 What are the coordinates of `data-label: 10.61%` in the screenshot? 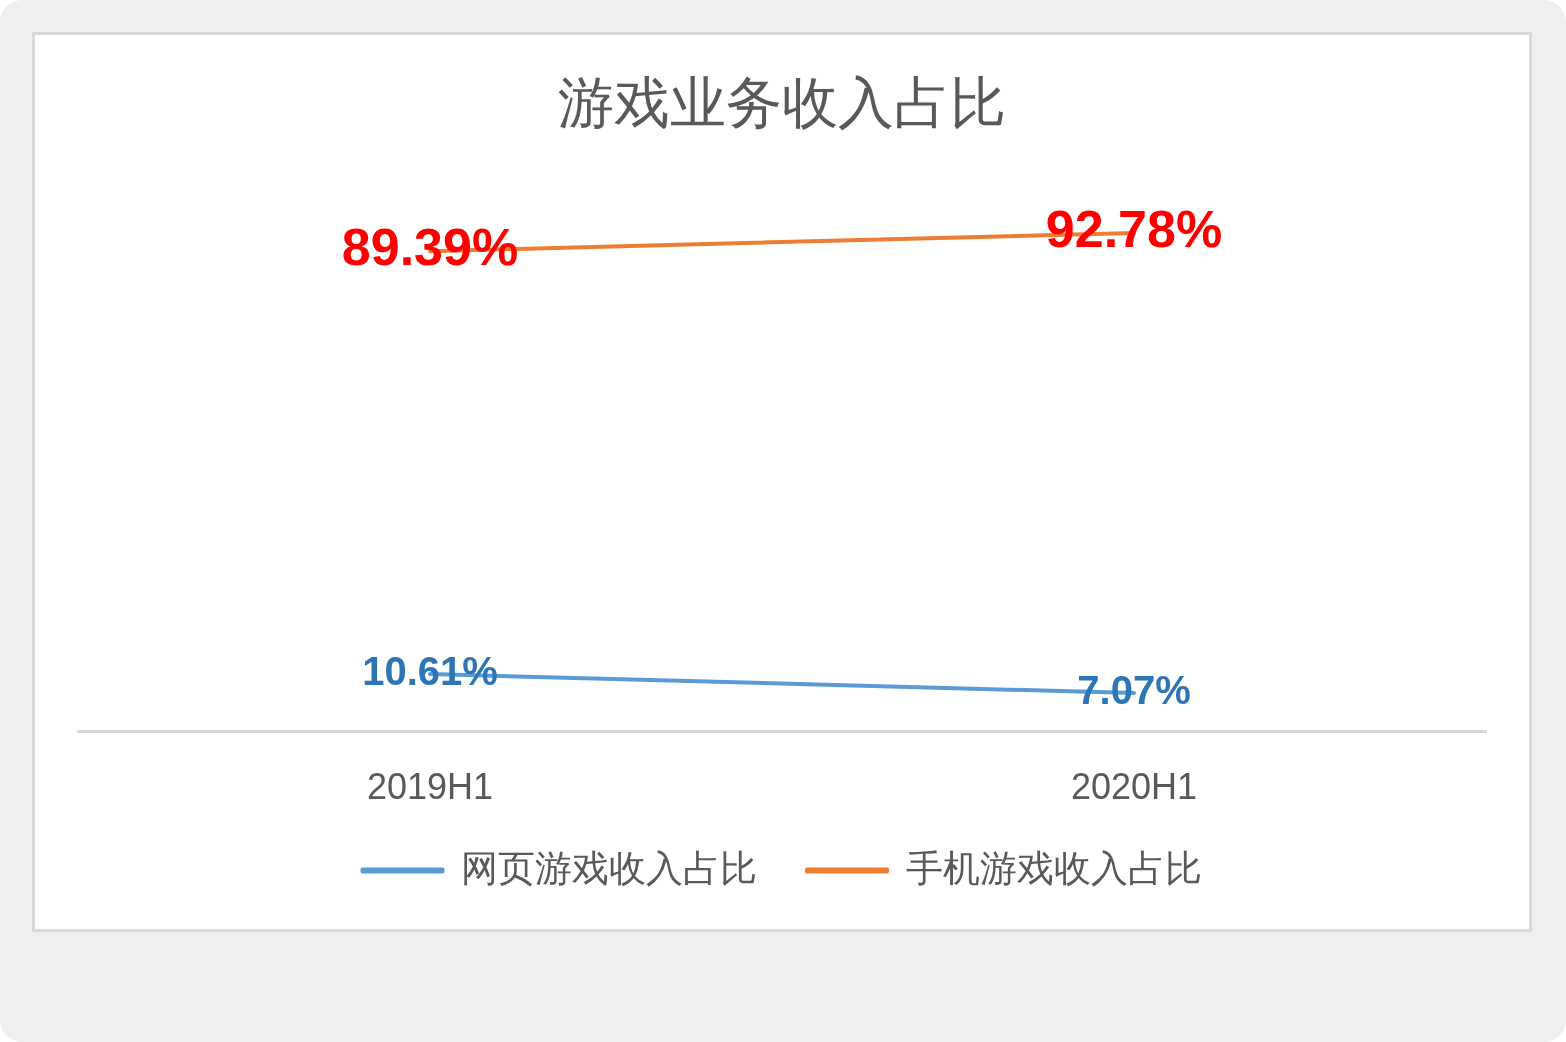 It's located at (430, 671).